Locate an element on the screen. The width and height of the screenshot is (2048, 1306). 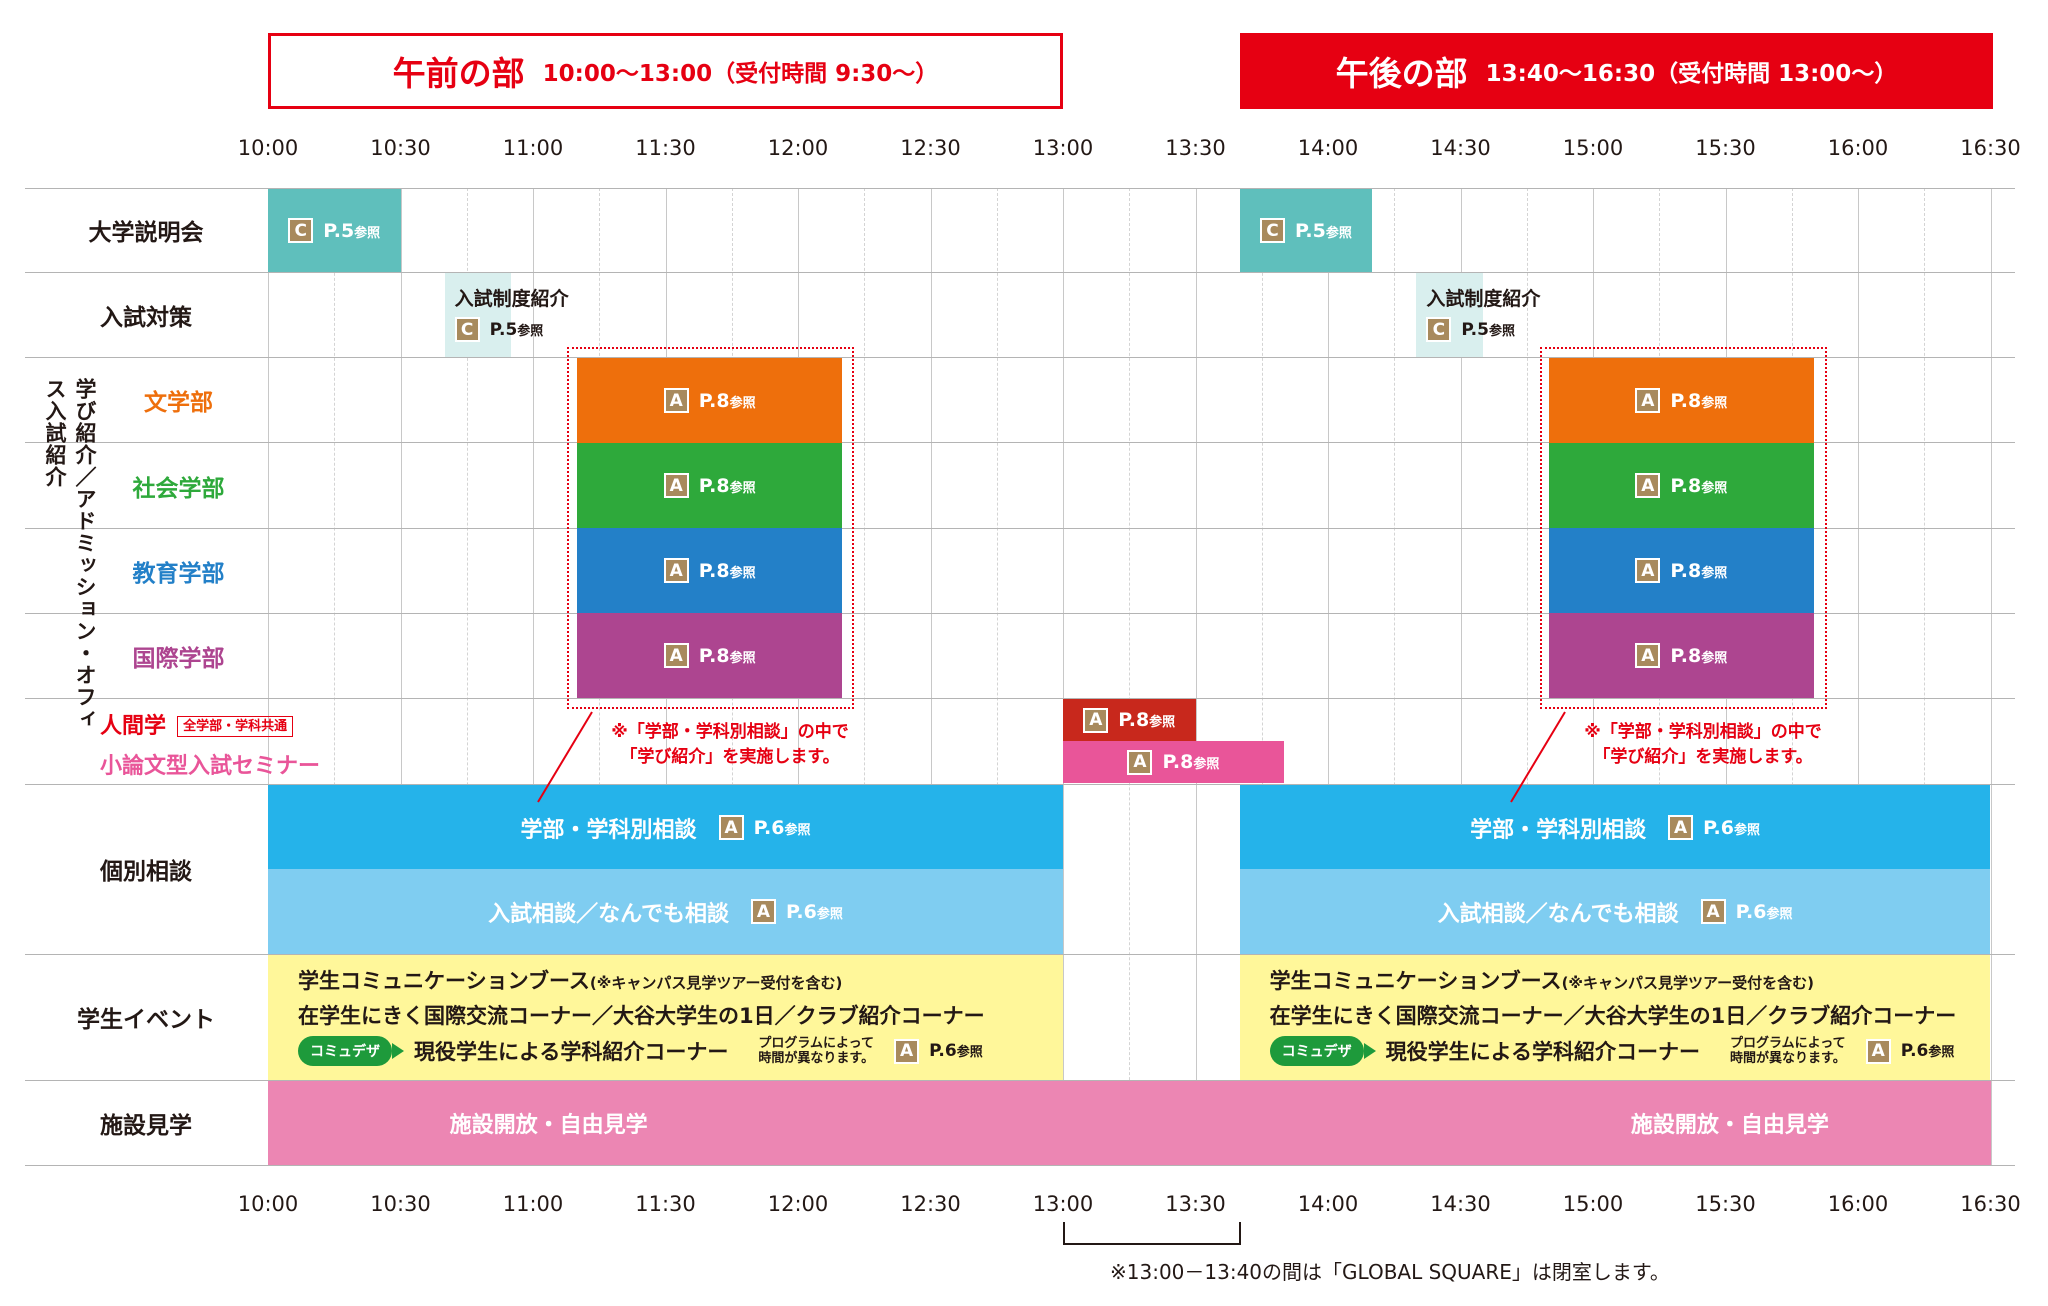
human-block: A P.8参照 is located at coordinates (1129, 720).